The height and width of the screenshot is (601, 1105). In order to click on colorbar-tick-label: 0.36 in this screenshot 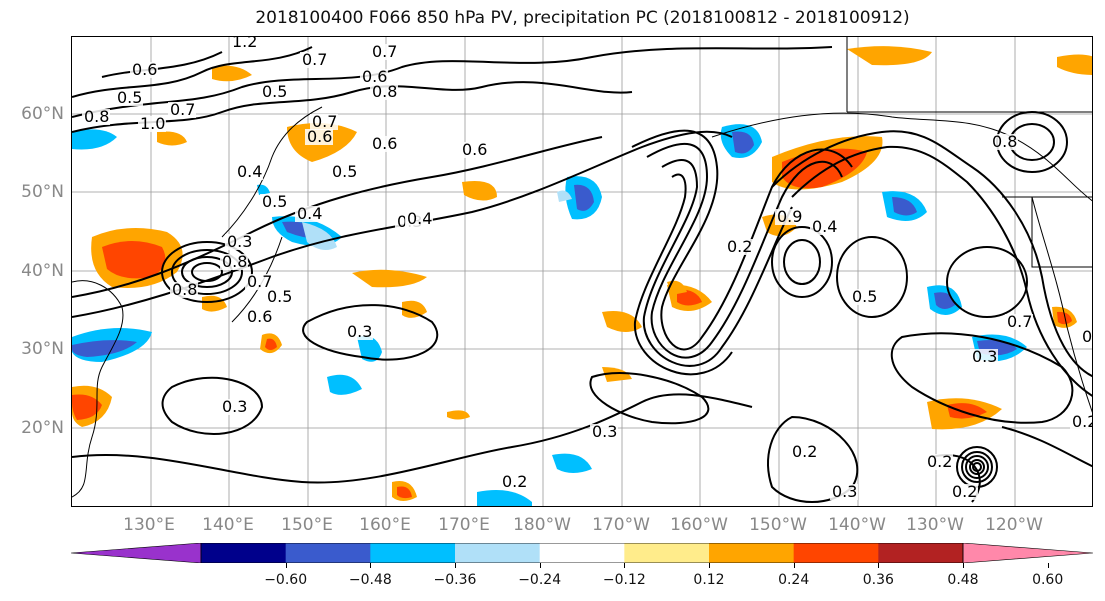, I will do `click(878, 580)`.